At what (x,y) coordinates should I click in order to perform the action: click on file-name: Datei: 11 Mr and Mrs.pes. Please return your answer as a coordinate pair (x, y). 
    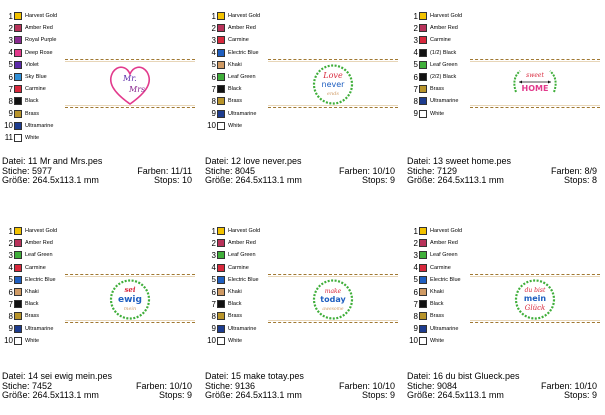
    Looking at the image, I should click on (52, 161).